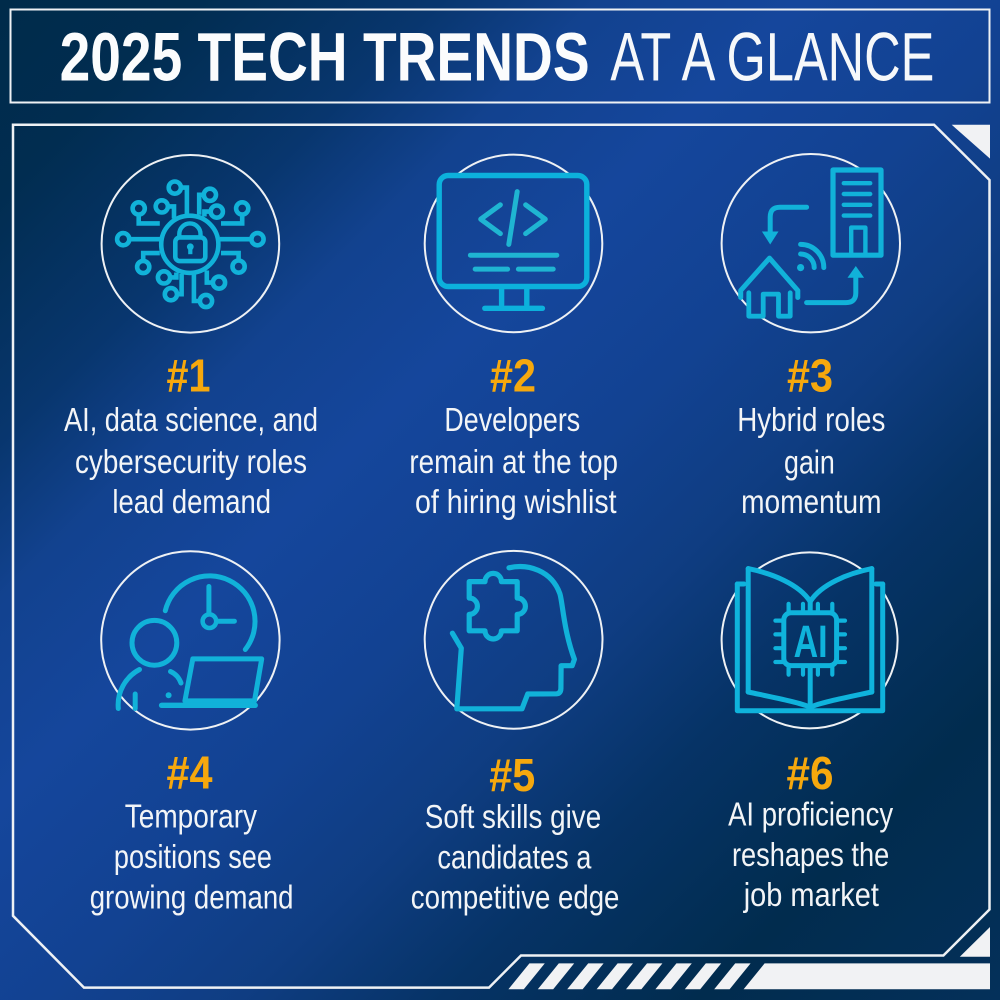 Image resolution: width=1000 pixels, height=1000 pixels. Describe the element at coordinates (513, 817) in the screenshot. I see `svg-text: Soft skills give` at that location.